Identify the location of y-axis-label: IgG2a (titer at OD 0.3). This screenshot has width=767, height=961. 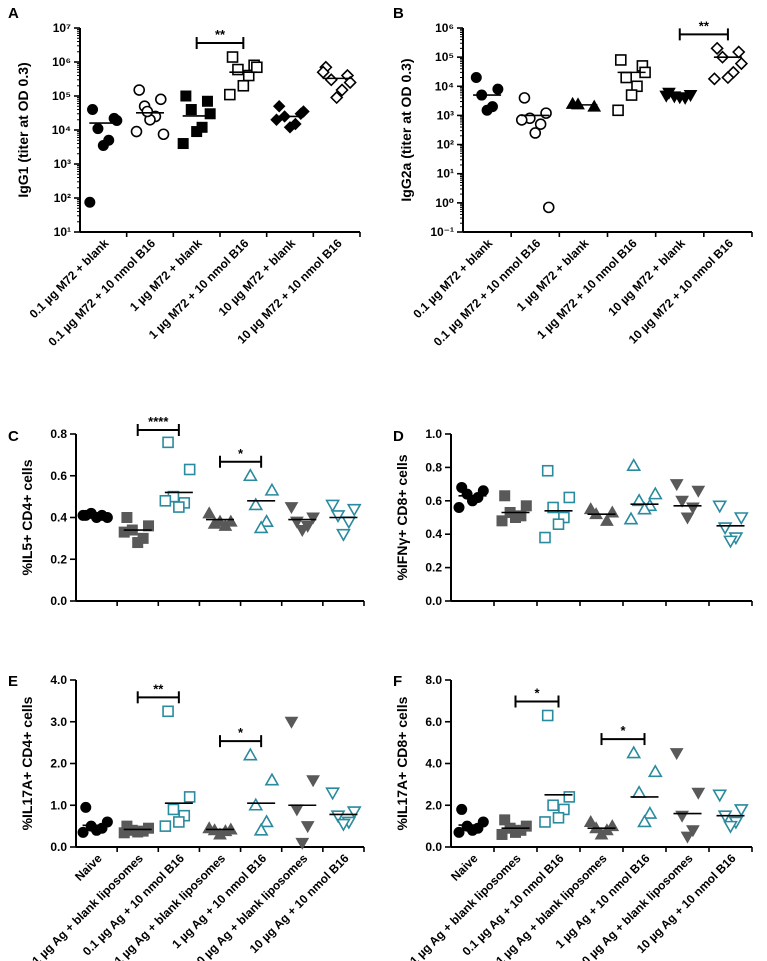
(406, 129).